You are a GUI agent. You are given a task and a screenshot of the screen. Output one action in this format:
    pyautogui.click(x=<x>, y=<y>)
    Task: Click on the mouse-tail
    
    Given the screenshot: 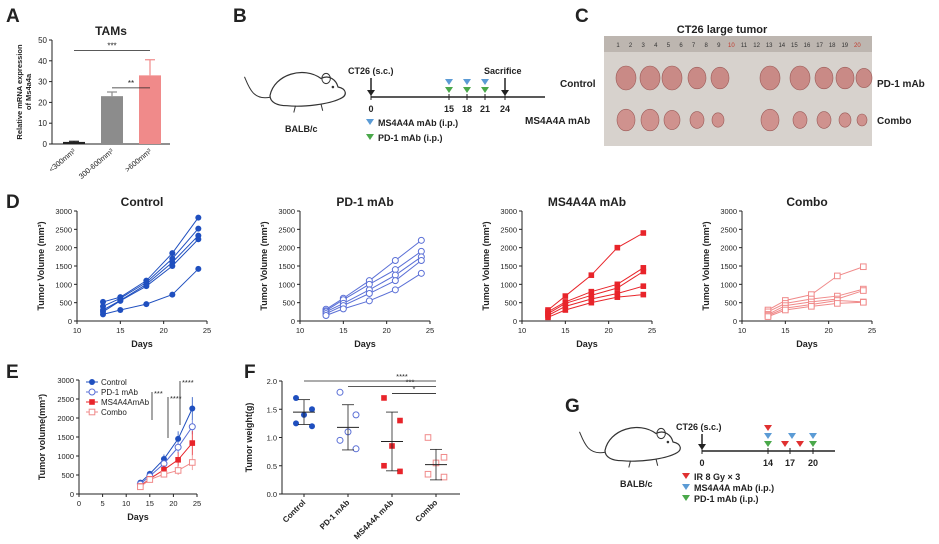 What is the action you would take?
    pyautogui.click(x=257, y=87)
    